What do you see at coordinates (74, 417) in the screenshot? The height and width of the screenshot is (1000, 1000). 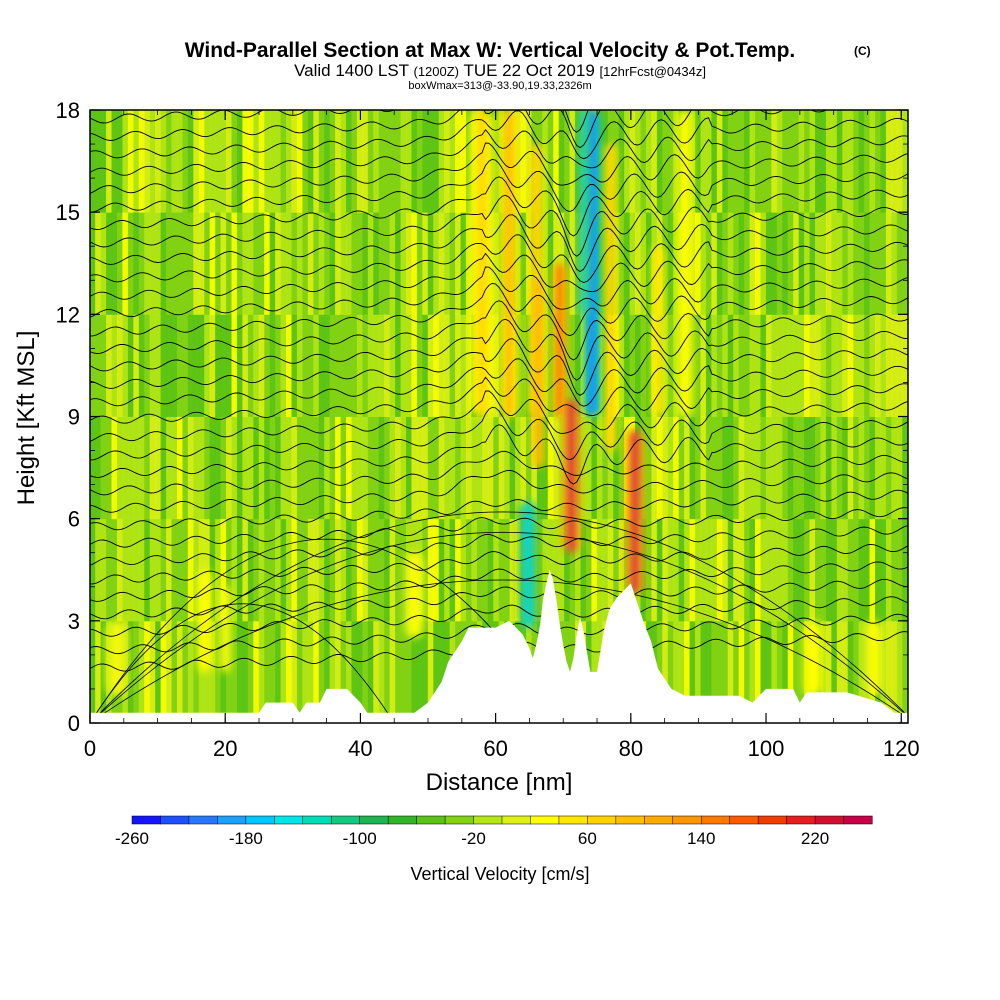 I see `y-tick-label: 9` at bounding box center [74, 417].